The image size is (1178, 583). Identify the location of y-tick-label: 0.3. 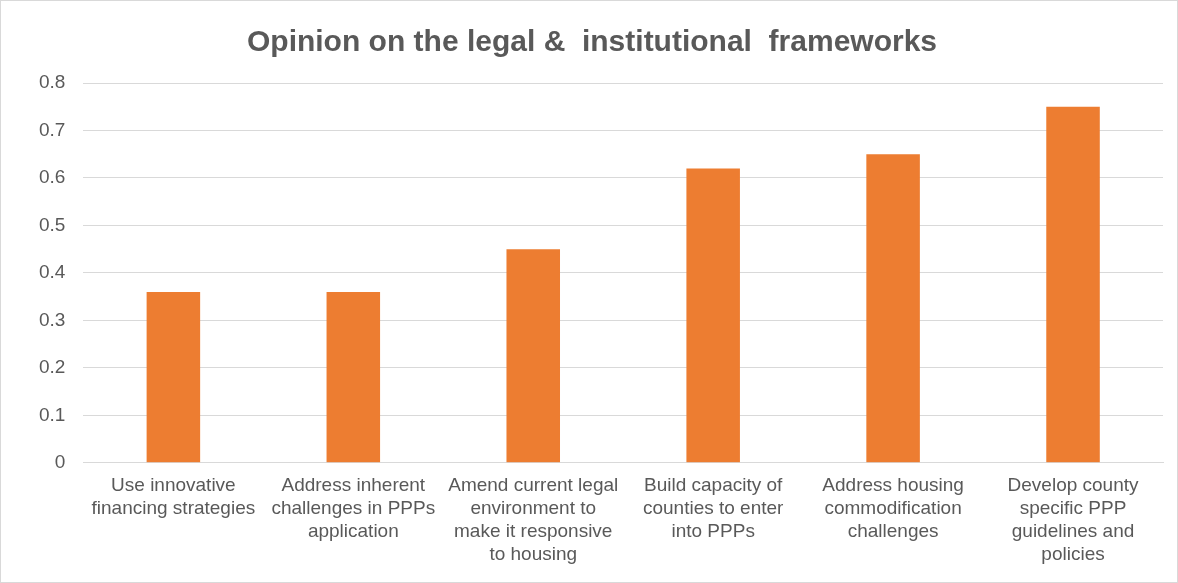
(52, 319).